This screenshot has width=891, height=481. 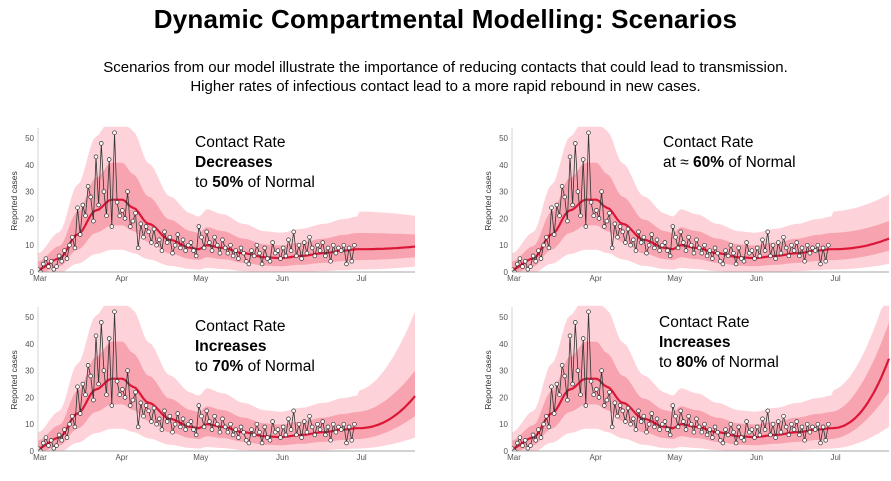 What do you see at coordinates (29, 245) in the screenshot?
I see `y-tick-label: 10` at bounding box center [29, 245].